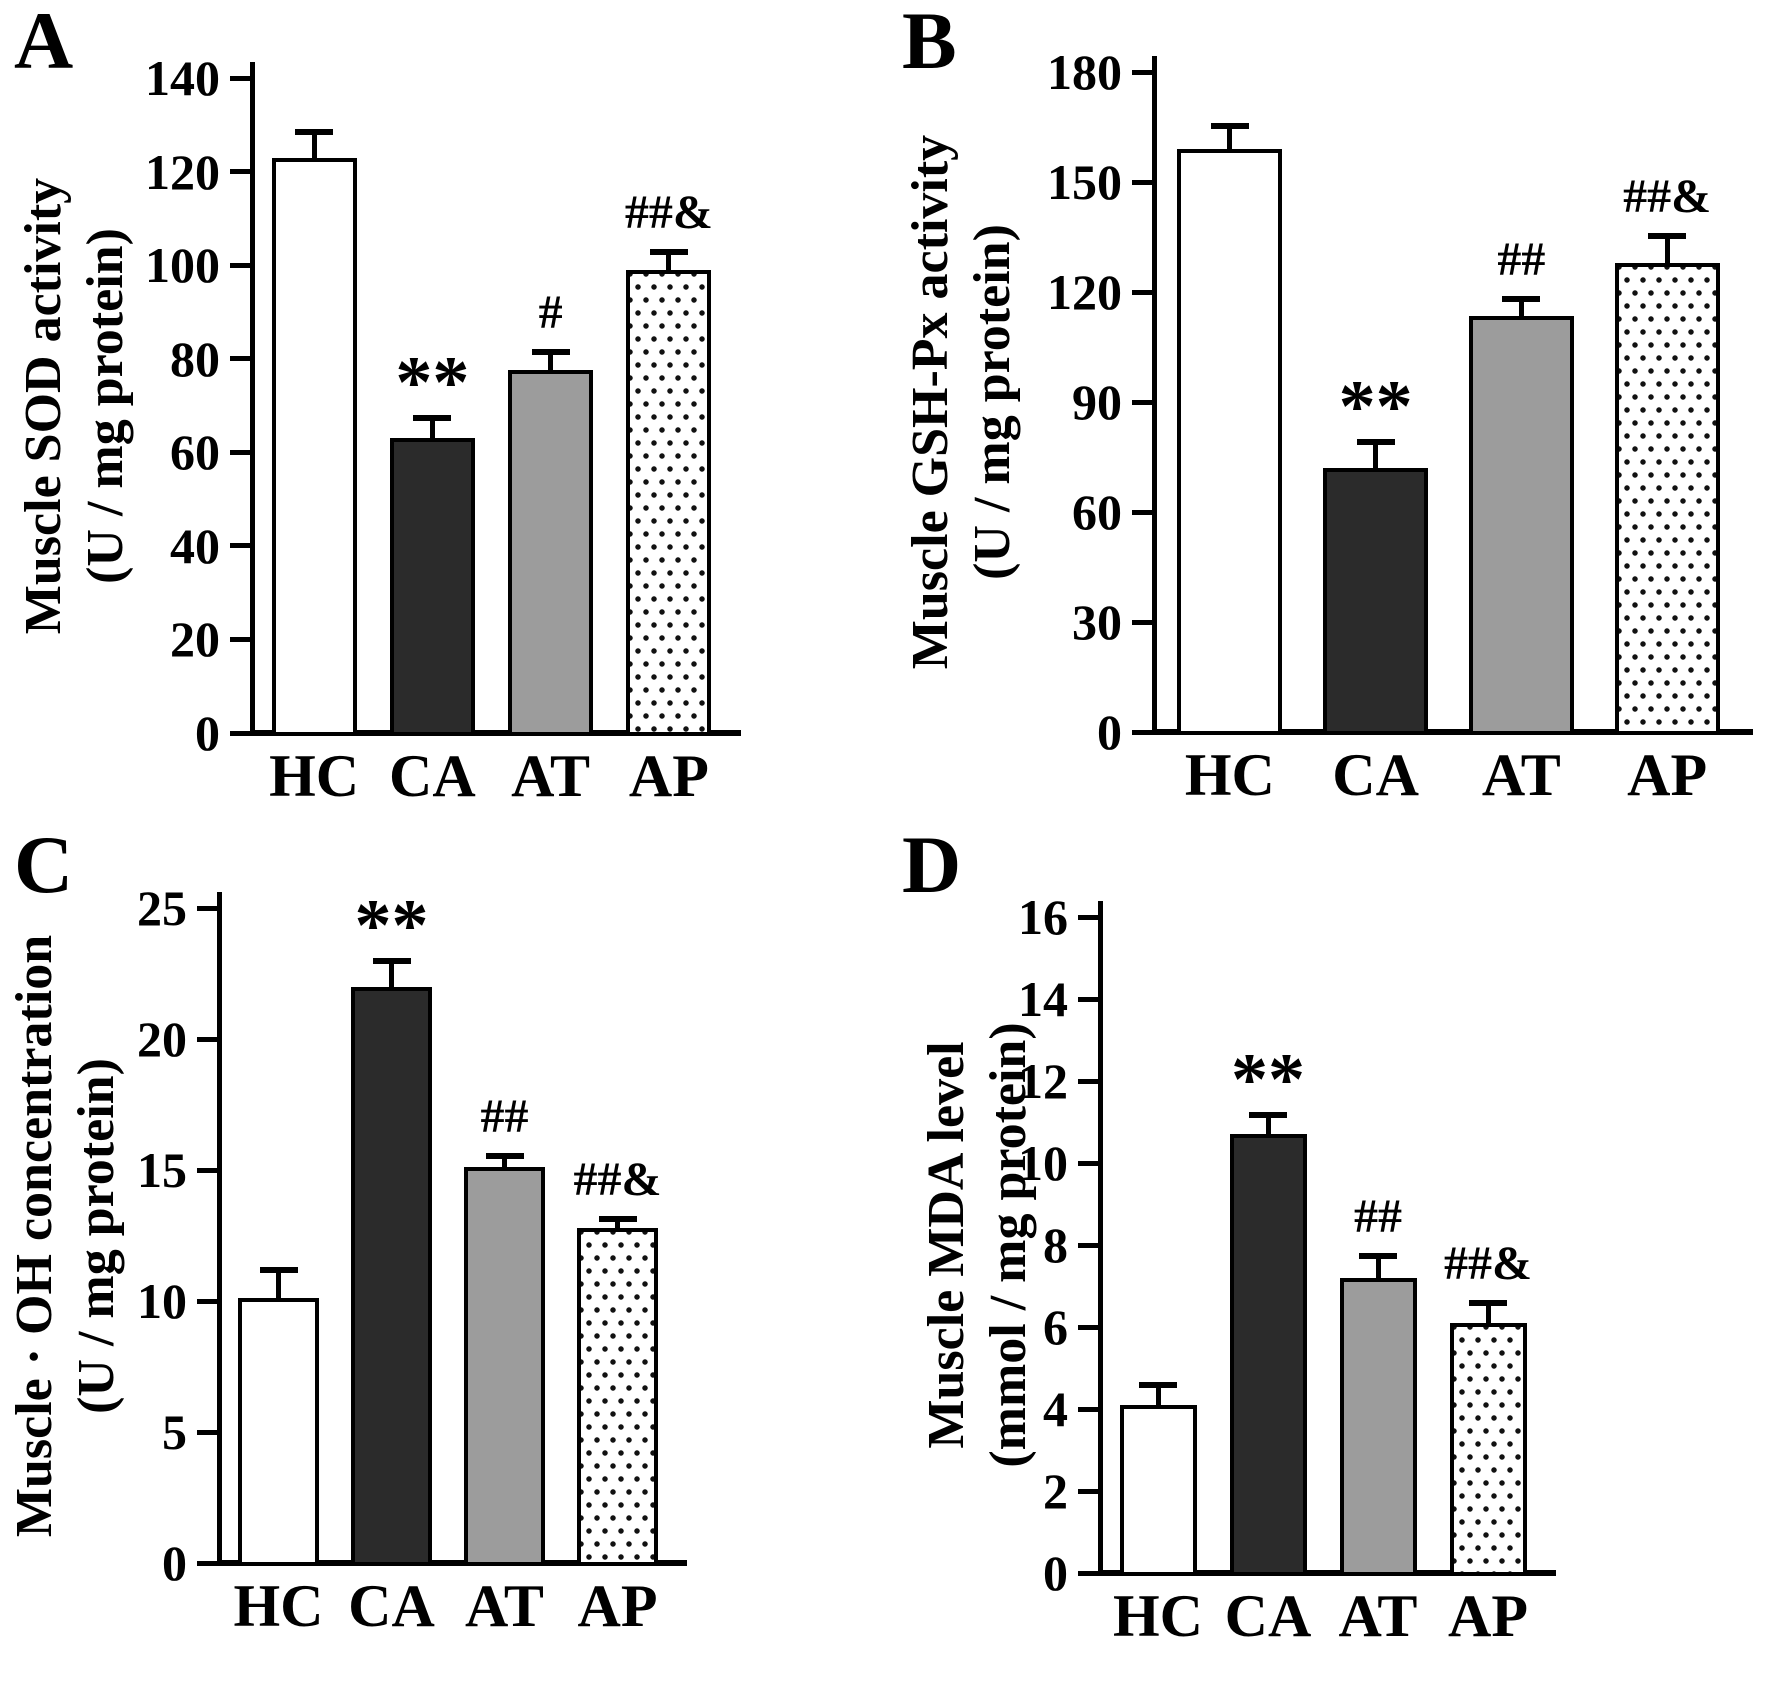 This screenshot has height=1705, width=1772. Describe the element at coordinates (1097, 622) in the screenshot. I see `y-tick-label: 30` at that location.